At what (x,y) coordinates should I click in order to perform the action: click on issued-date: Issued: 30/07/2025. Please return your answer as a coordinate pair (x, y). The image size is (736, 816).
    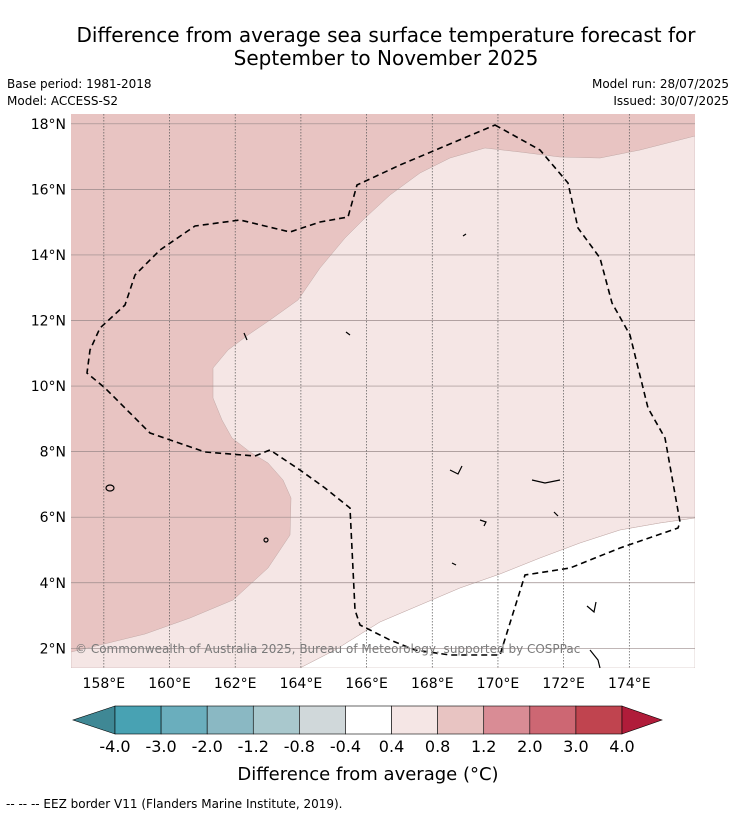
    Looking at the image, I should click on (671, 101).